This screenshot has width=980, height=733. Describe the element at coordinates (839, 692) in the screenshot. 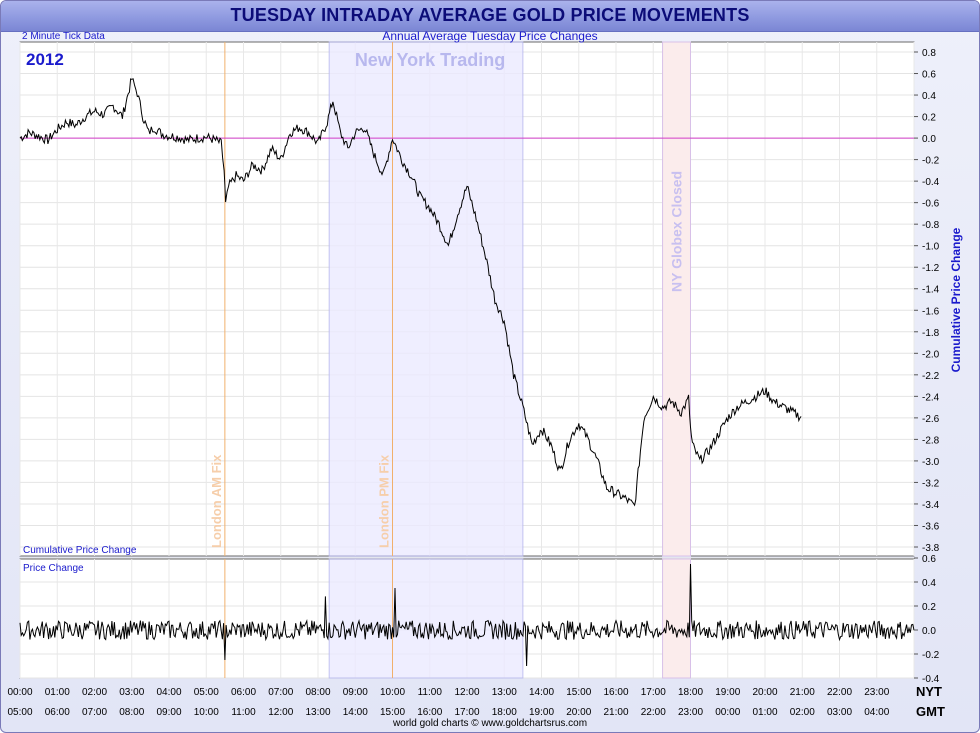

I see `x-nyt-label: 22:00` at that location.